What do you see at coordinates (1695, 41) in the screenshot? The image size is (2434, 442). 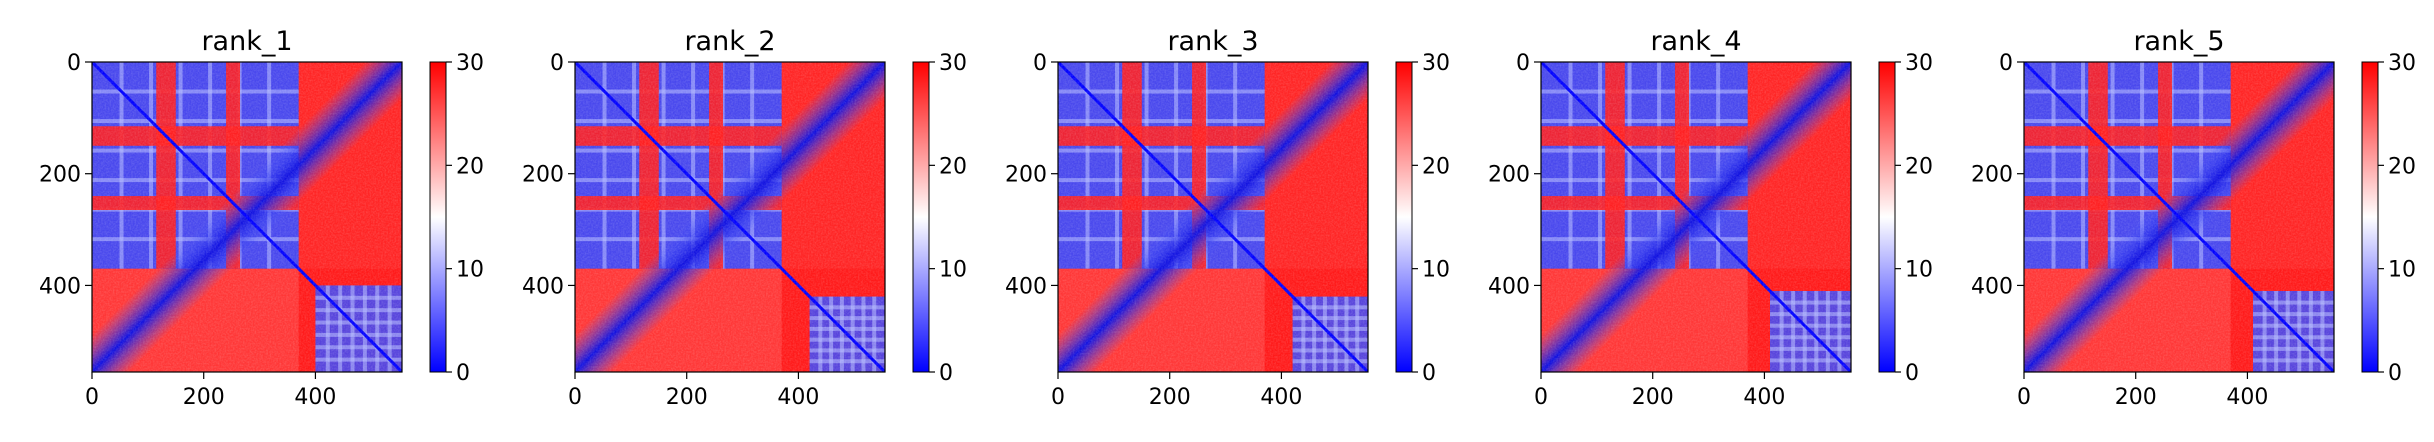 I see `chart-title: rank_4` at bounding box center [1695, 41].